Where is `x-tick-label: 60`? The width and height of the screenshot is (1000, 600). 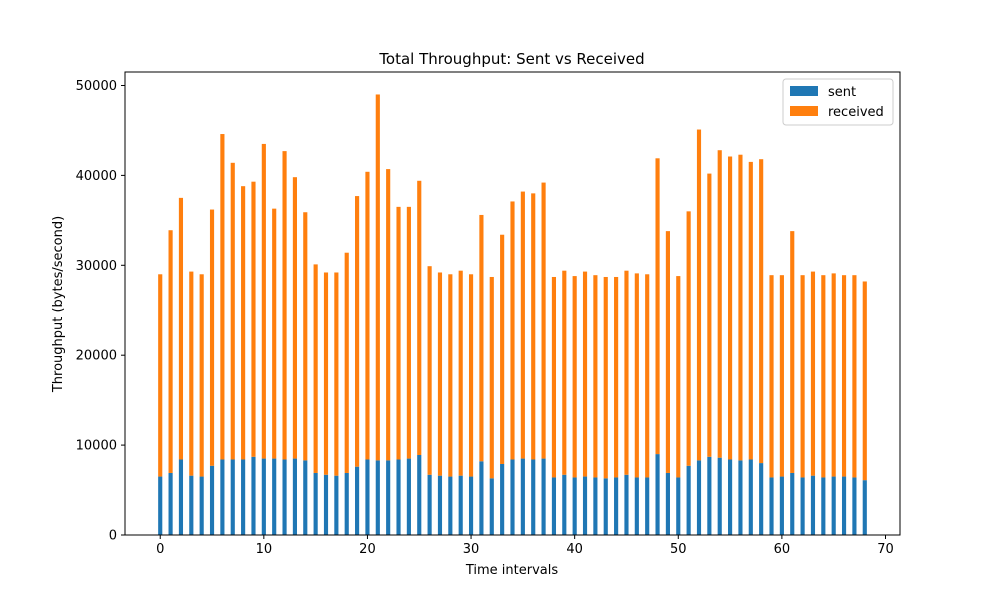 x-tick-label: 60 is located at coordinates (782, 549).